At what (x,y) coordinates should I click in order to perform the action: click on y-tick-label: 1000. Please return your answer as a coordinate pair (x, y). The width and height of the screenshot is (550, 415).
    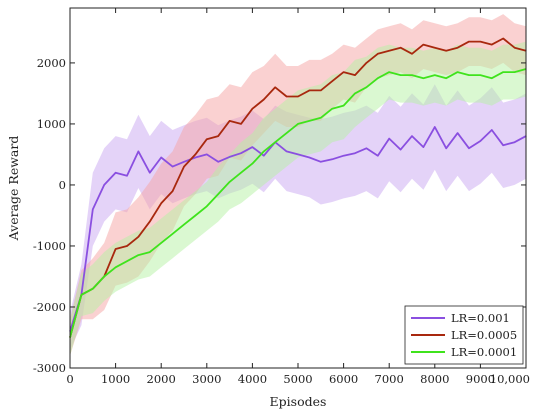
    Looking at the image, I should click on (51, 124).